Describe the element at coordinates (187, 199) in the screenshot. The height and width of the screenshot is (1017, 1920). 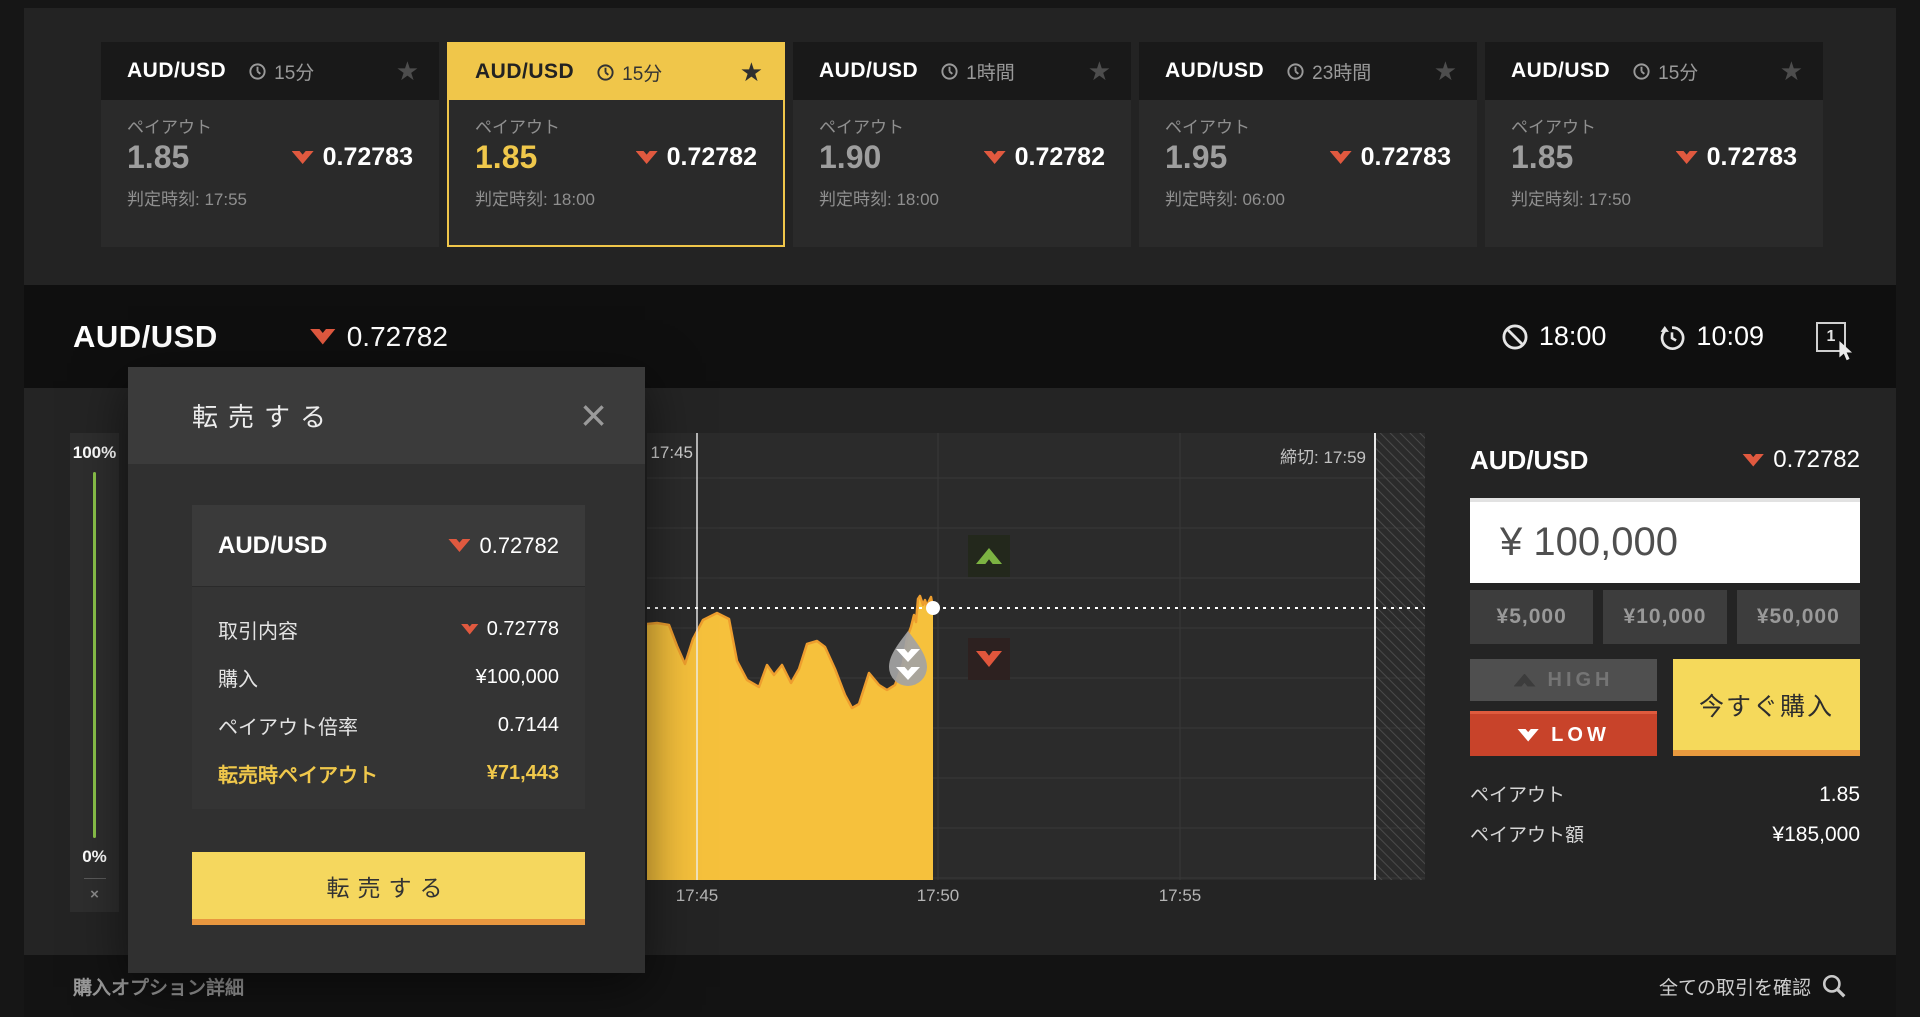
I see `judgement-time: 判定時刻: 17:55` at that location.